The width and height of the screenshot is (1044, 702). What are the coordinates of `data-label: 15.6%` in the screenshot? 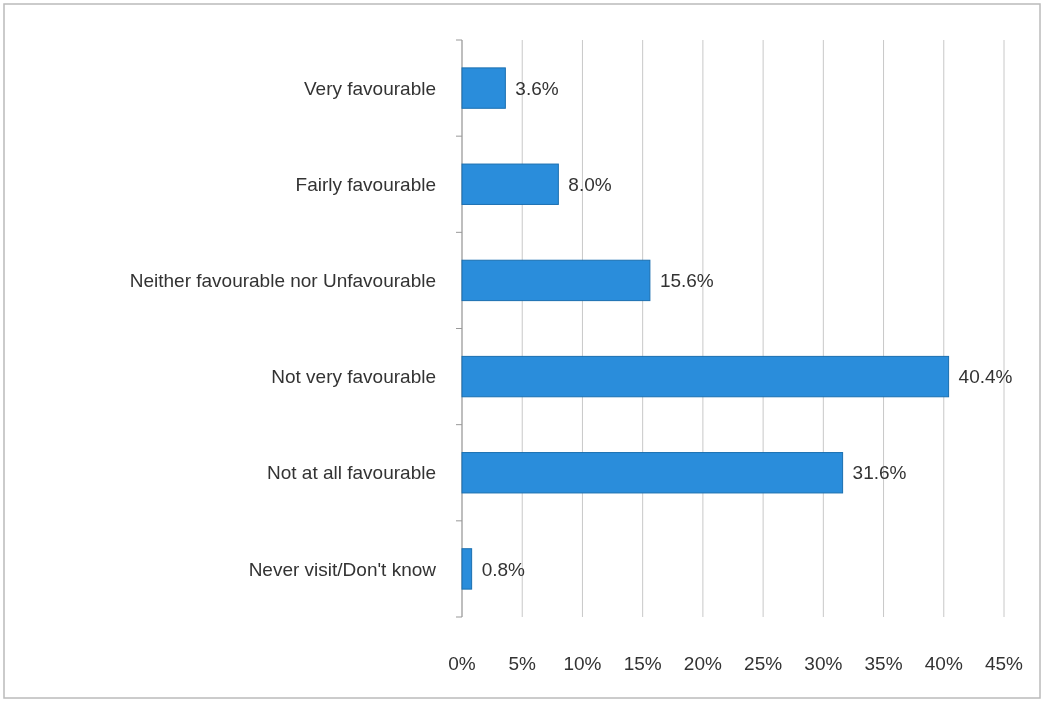 It's located at (686, 281).